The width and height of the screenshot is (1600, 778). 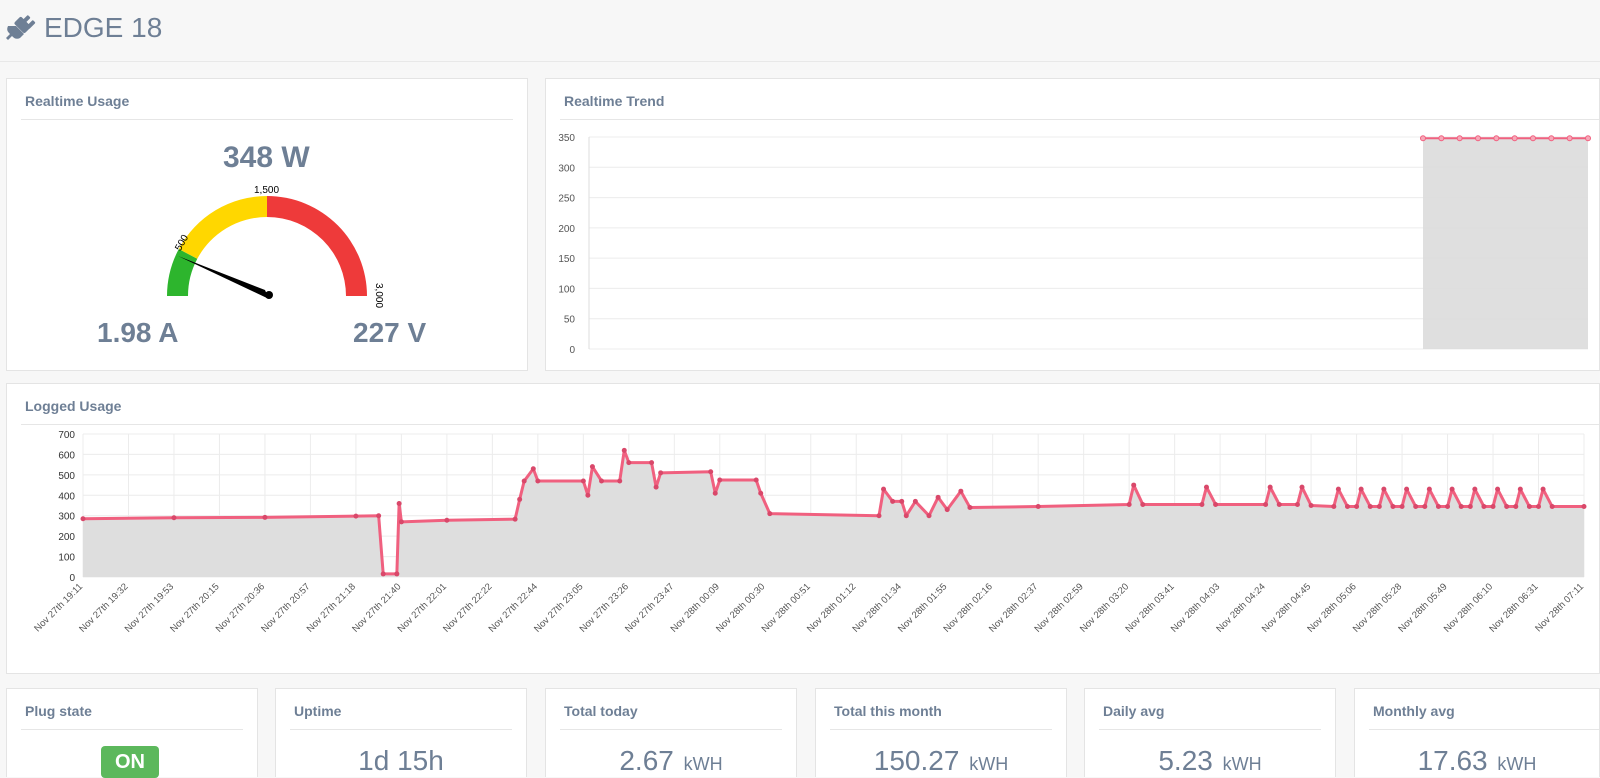 I want to click on stat-number: 5.23, so click(x=1185, y=760).